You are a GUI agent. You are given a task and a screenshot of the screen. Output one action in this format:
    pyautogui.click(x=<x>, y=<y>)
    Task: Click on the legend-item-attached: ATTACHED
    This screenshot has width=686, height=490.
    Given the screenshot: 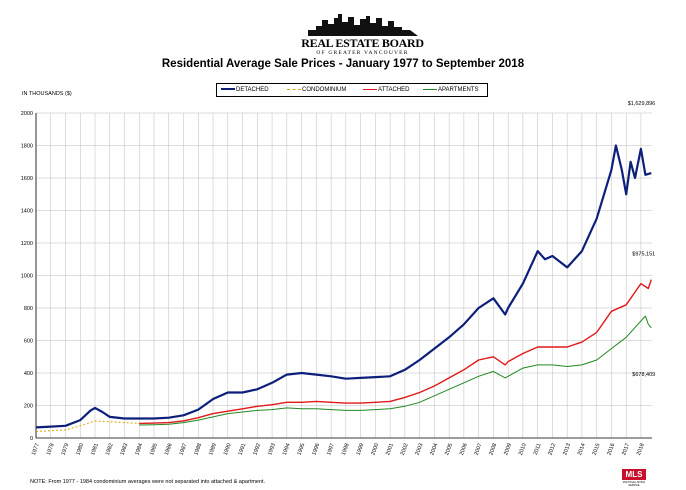 What is the action you would take?
    pyautogui.click(x=386, y=90)
    